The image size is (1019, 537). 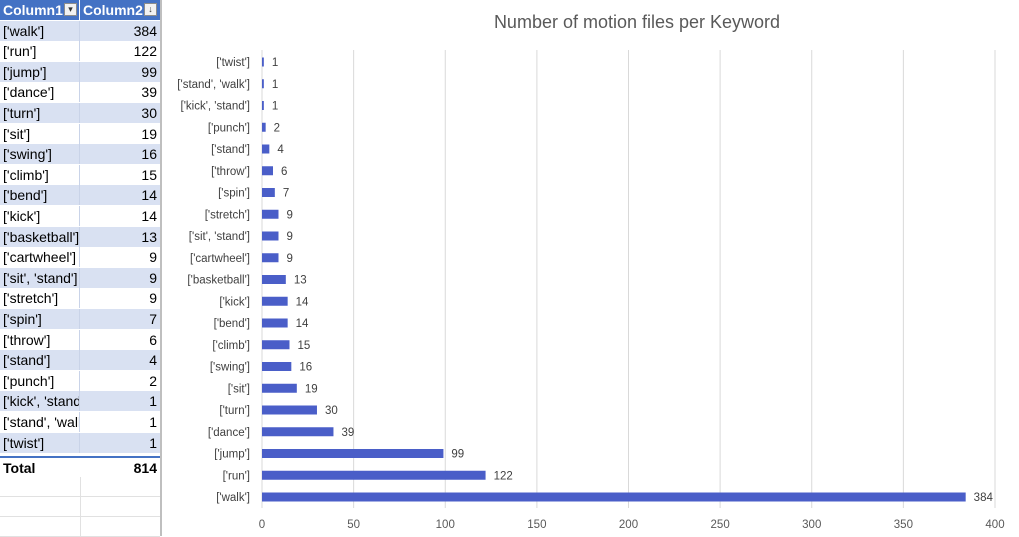 What do you see at coordinates (149, 236) in the screenshot?
I see `count-cell: 13` at bounding box center [149, 236].